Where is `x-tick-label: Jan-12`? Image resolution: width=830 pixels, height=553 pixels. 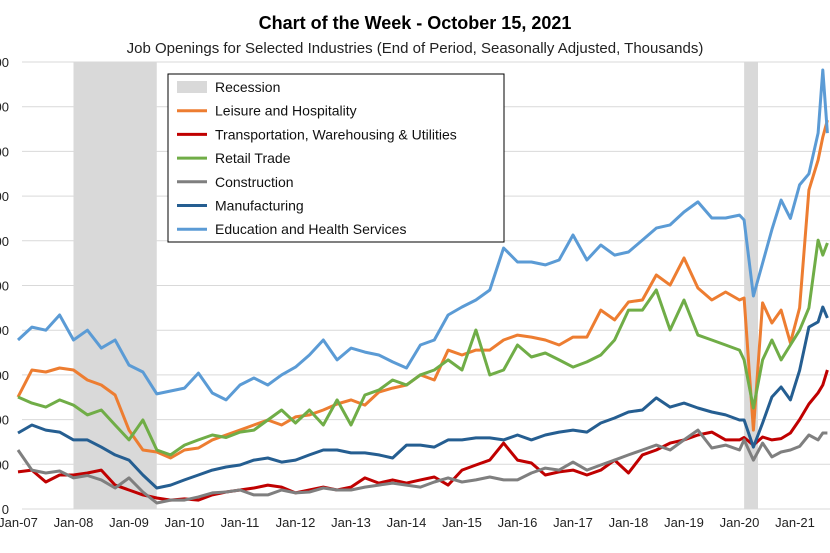 x-tick-label: Jan-12 is located at coordinates (296, 522).